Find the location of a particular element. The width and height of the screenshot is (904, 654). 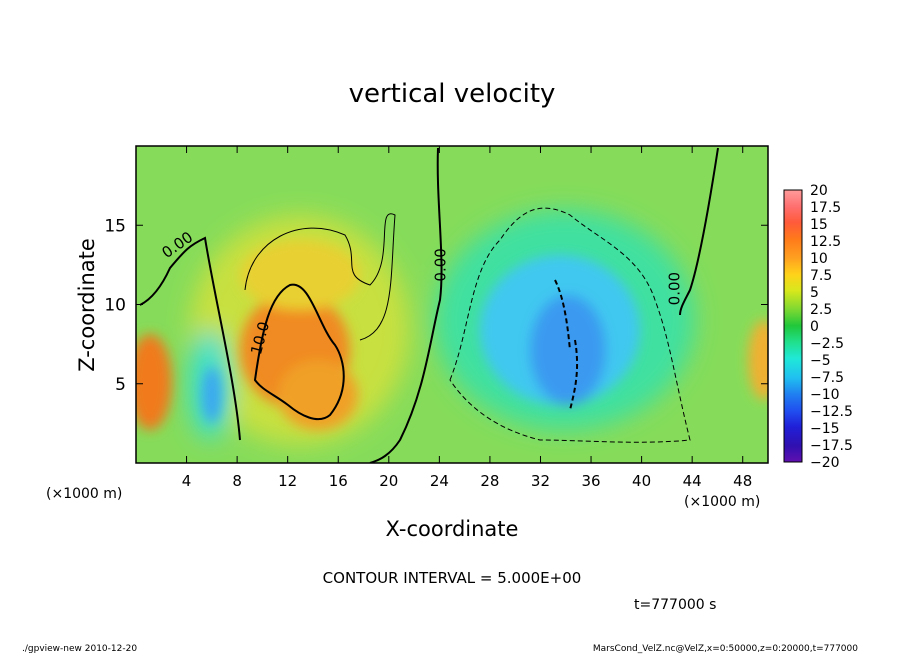

x-tick-label: 32 is located at coordinates (540, 481).